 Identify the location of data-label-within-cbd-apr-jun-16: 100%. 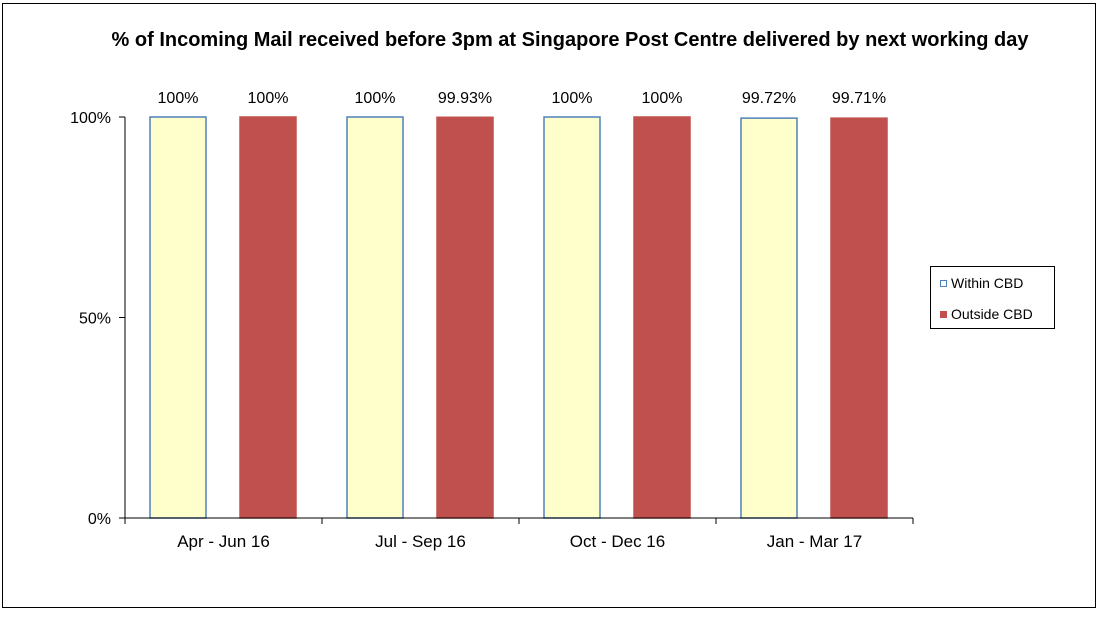
(178, 98).